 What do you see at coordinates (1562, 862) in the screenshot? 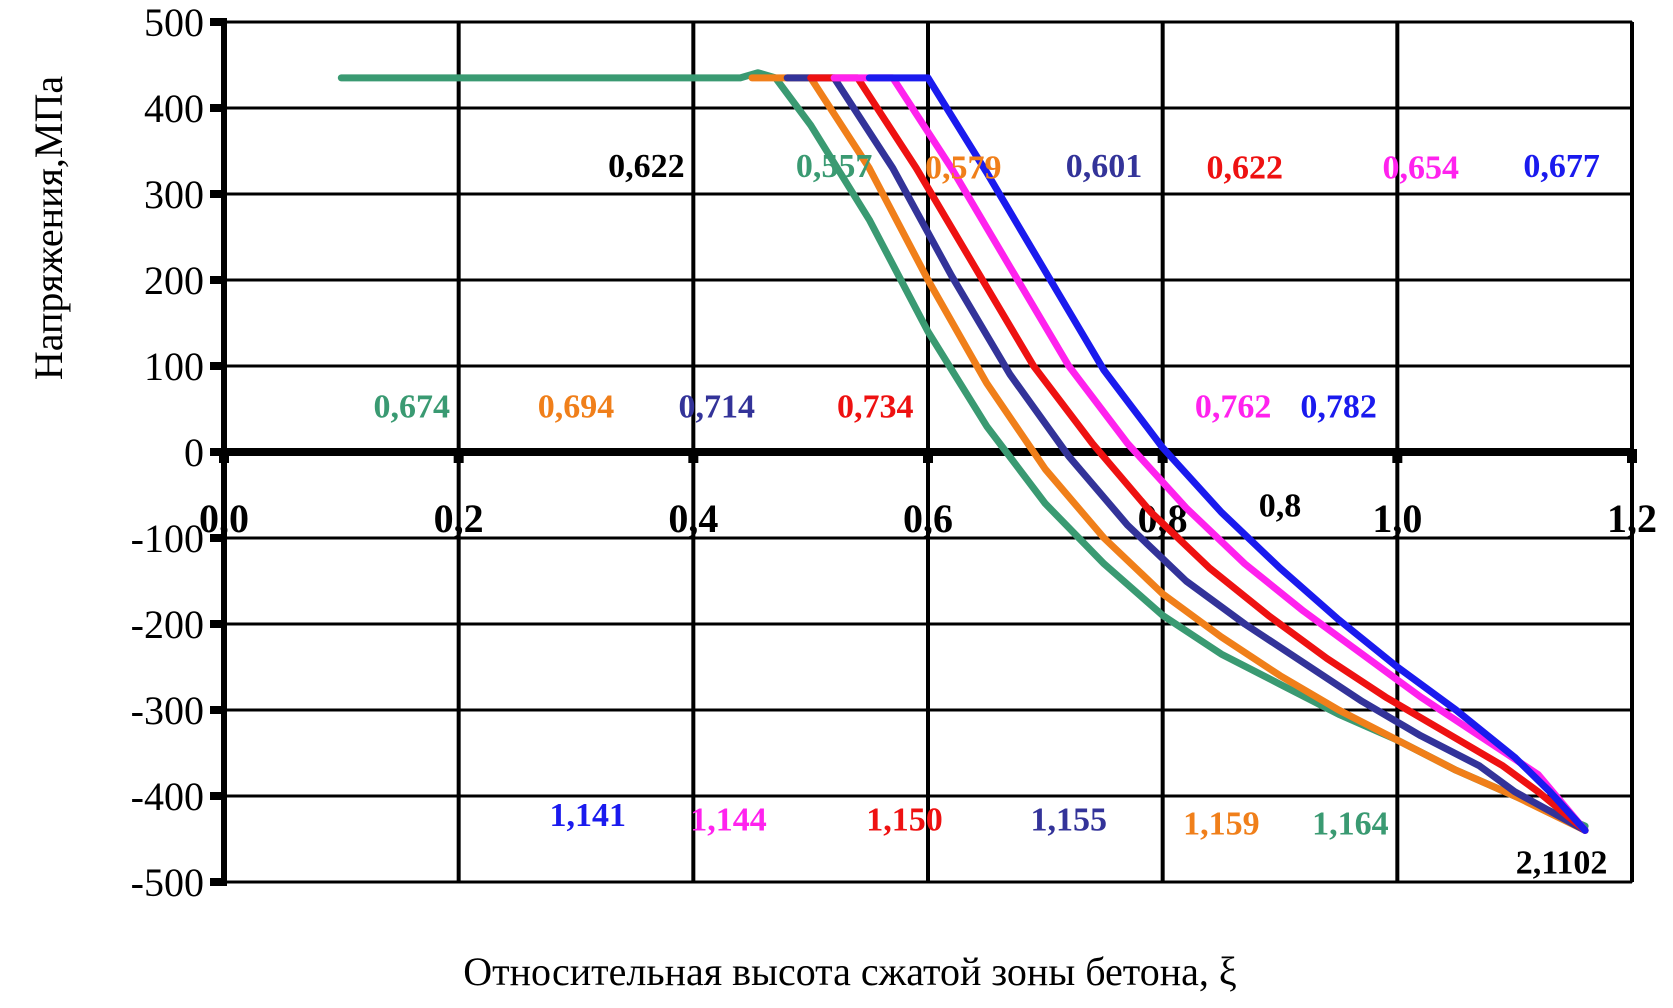
I see `annotation-label: 2,1102` at bounding box center [1562, 862].